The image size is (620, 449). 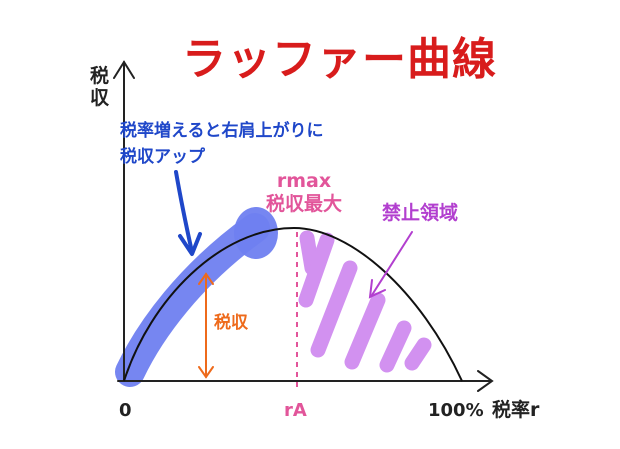 I want to click on y-axis-label: 税収, so click(x=100, y=87).